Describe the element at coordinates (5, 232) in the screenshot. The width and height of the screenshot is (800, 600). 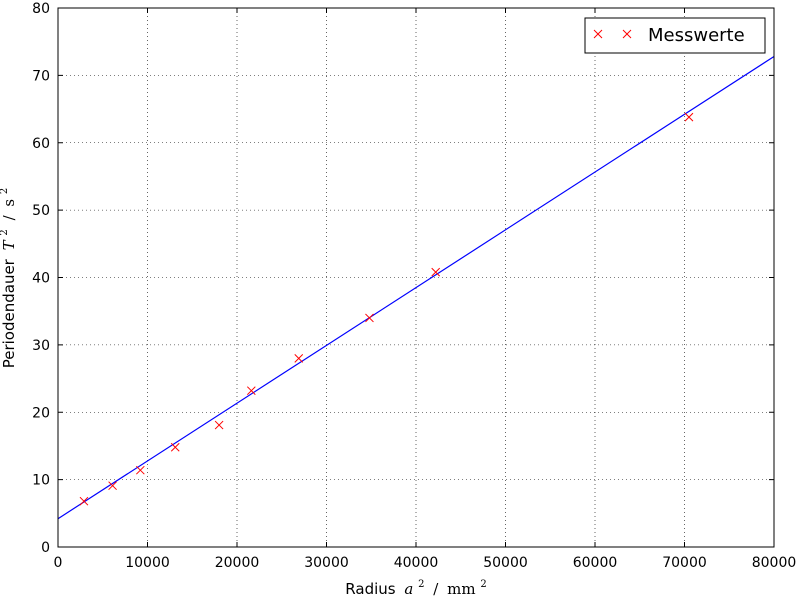
I see `y-axis-label-exponent: 2` at that location.